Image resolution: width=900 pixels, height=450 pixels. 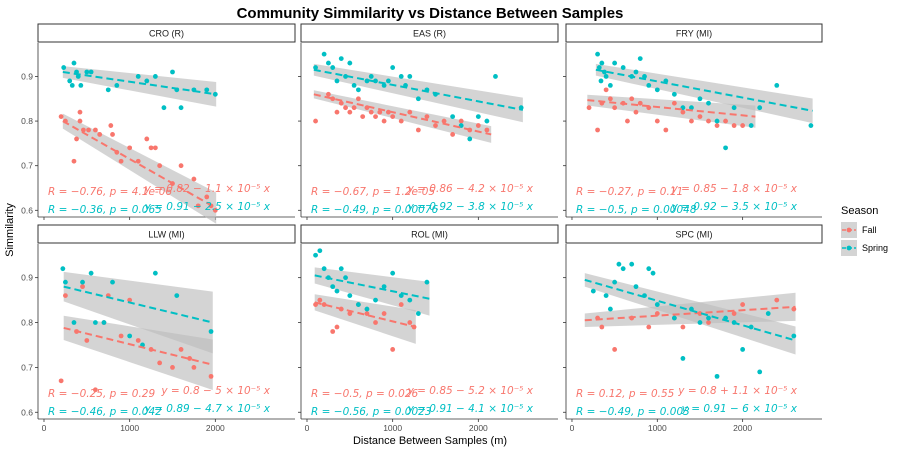 I want to click on correlation-annotation-fall: R = 0.12, p = 0.55, so click(x=625, y=394).